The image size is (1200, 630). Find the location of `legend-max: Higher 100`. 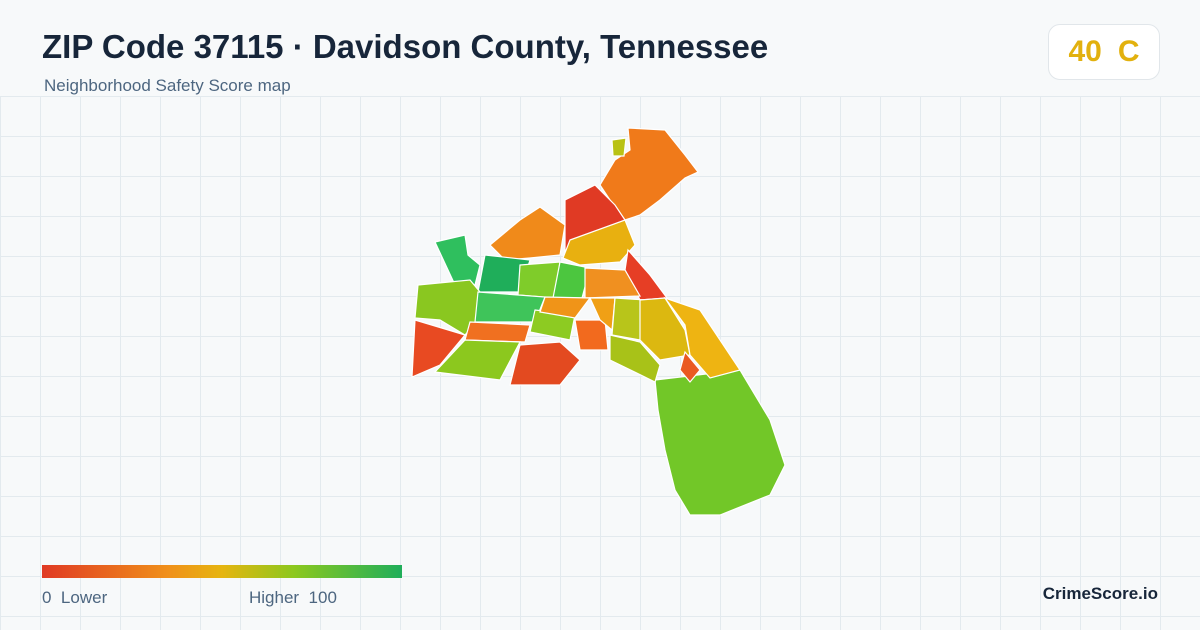

legend-max: Higher 100 is located at coordinates (293, 598).